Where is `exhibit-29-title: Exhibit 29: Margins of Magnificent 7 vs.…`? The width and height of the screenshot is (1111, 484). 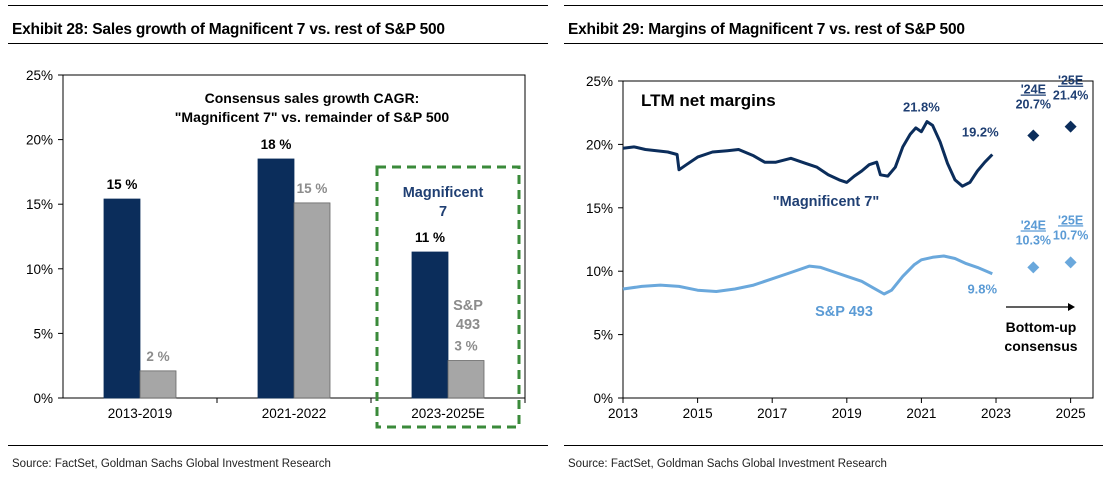 exhibit-29-title: Exhibit 29: Margins of Magnificent 7 vs.… is located at coordinates (766, 29).